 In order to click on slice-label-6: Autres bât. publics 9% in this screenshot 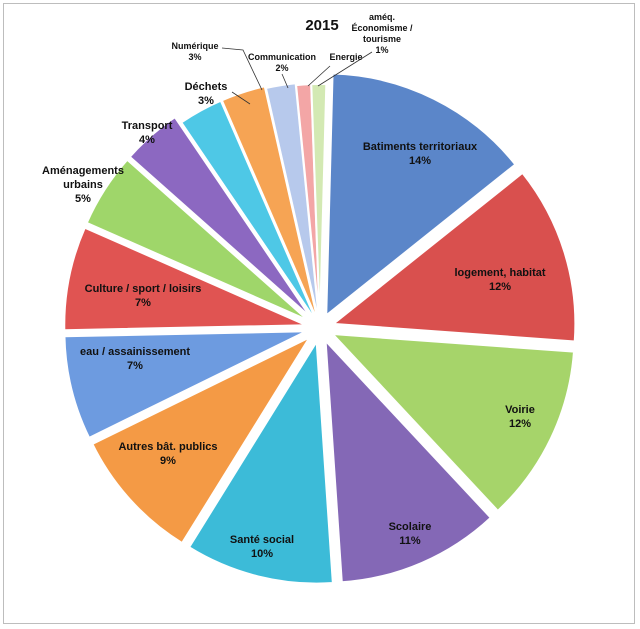, I will do `click(167, 454)`.